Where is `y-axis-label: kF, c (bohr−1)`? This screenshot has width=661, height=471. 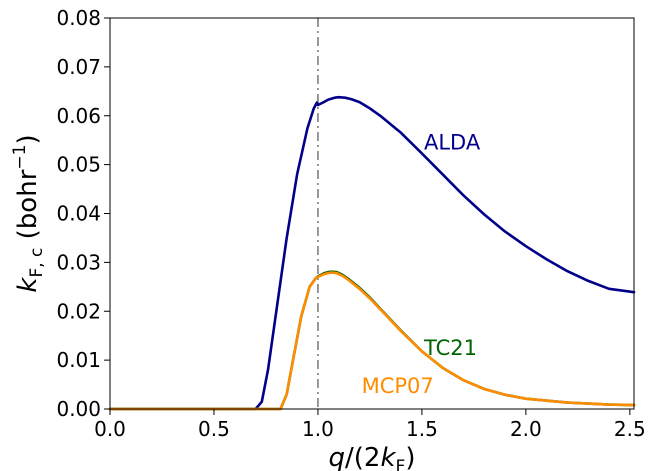
y-axis-label: kF, c (bohr−1) is located at coordinates (28, 213).